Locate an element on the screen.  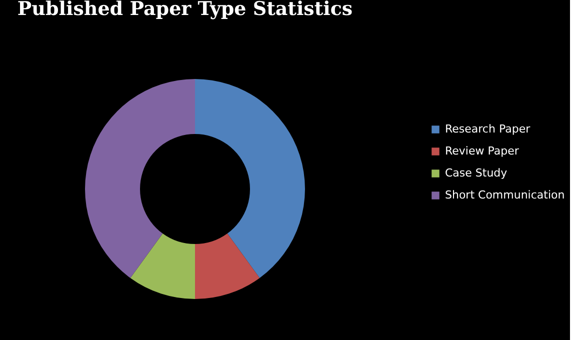
legend-label: Short Communication is located at coordinates (505, 195).